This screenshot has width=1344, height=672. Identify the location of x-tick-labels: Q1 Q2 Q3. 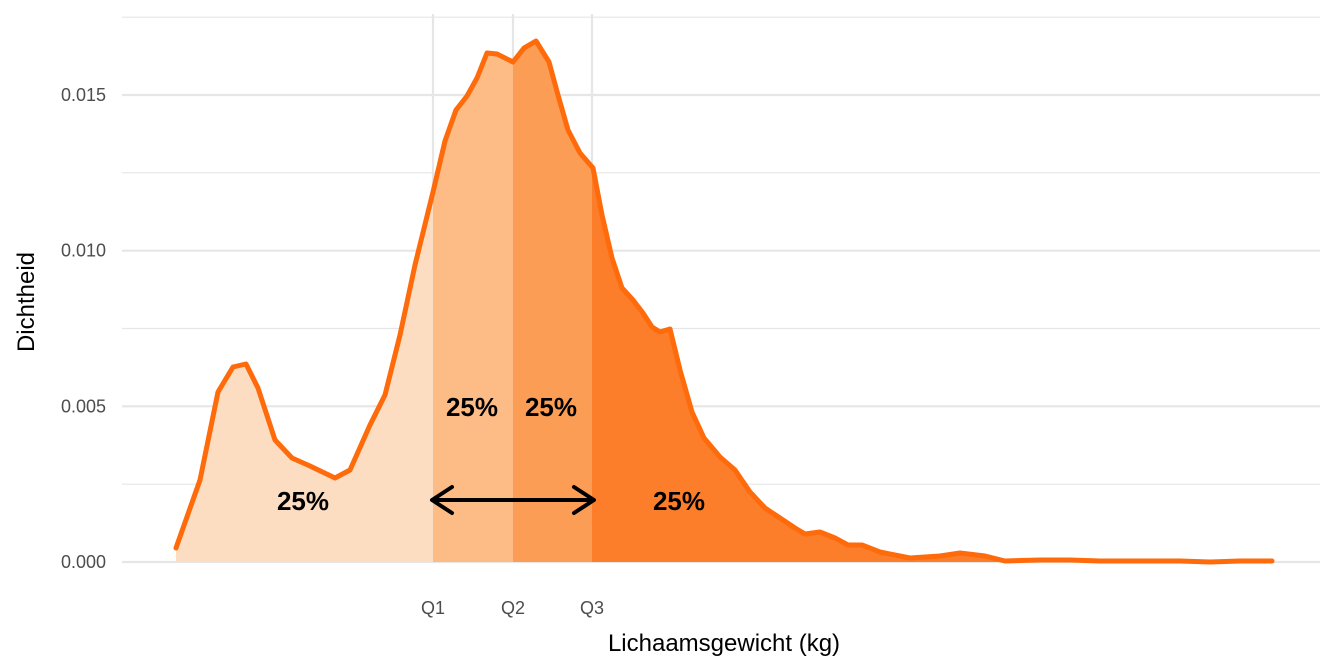
(512, 608).